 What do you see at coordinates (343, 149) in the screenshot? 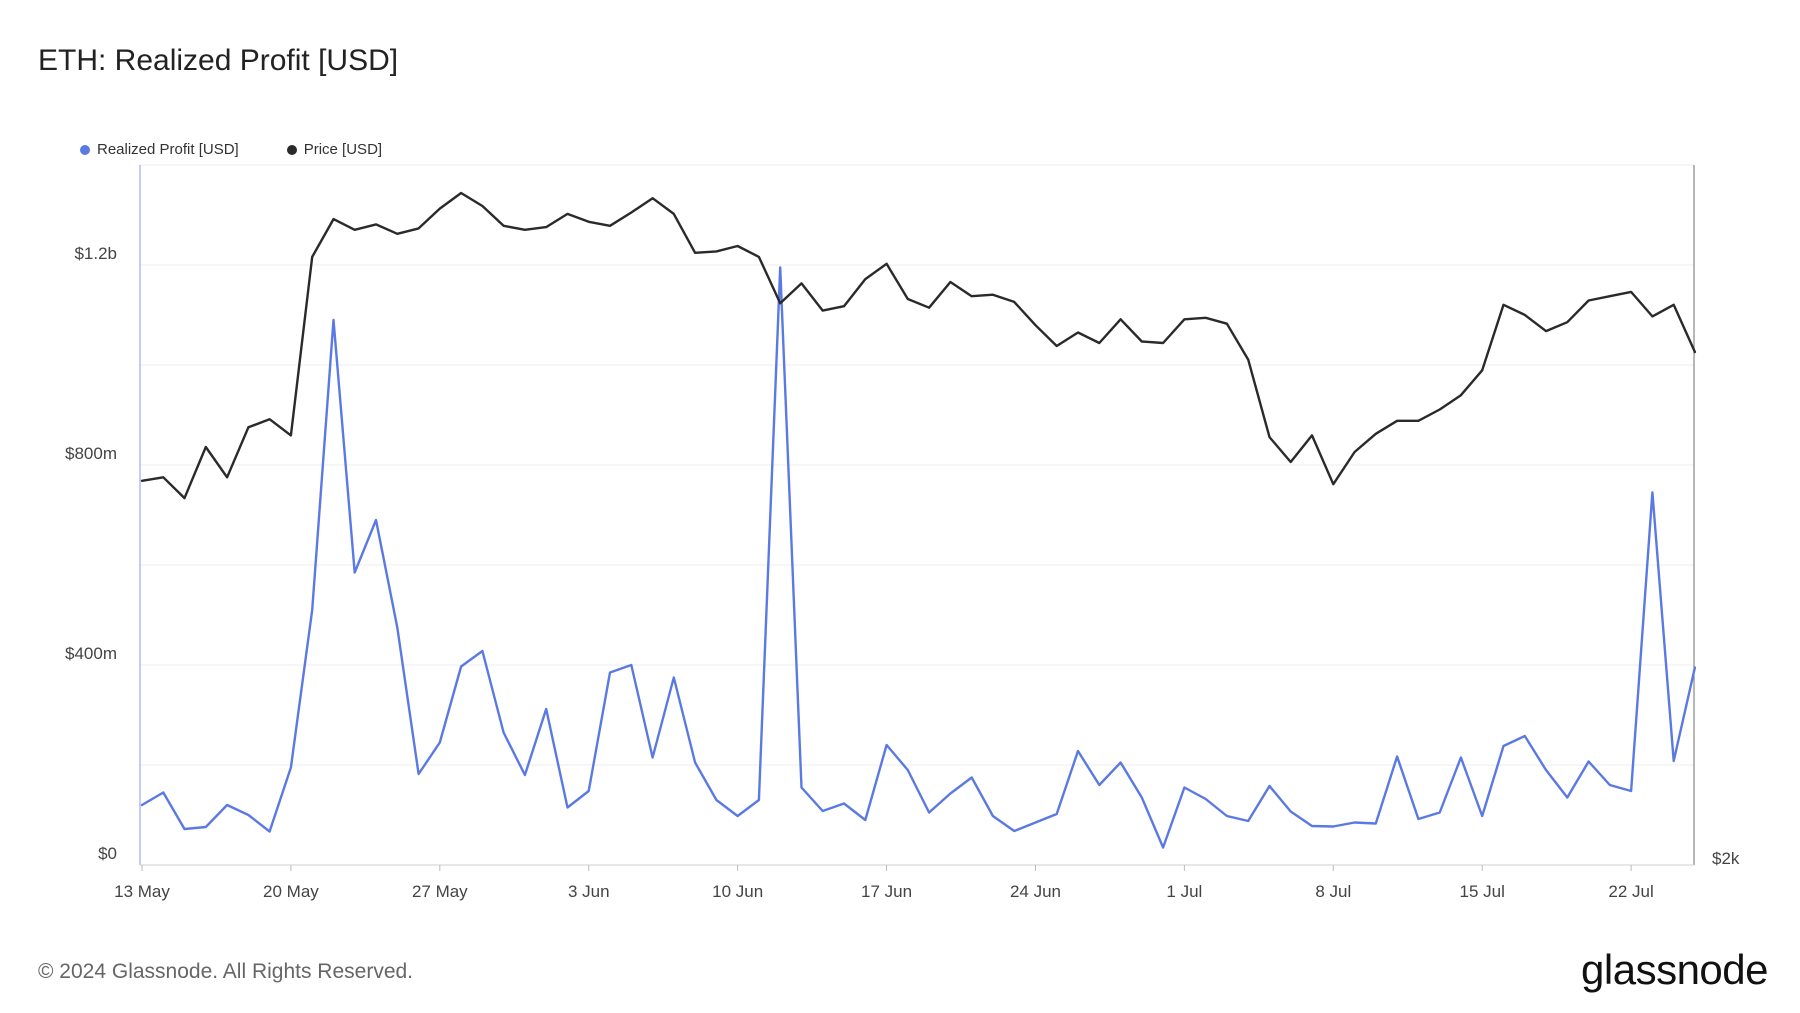
I see `legend-label-price: Price [USD]` at bounding box center [343, 149].